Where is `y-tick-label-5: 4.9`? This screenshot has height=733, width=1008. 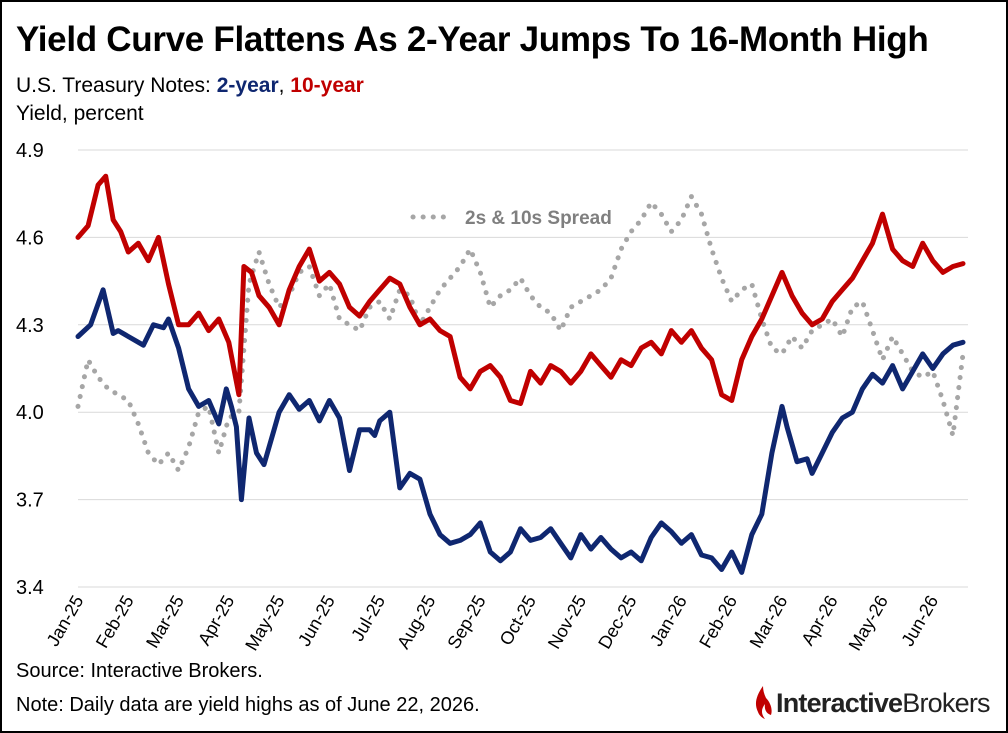
y-tick-label-5: 4.9 is located at coordinates (30, 151).